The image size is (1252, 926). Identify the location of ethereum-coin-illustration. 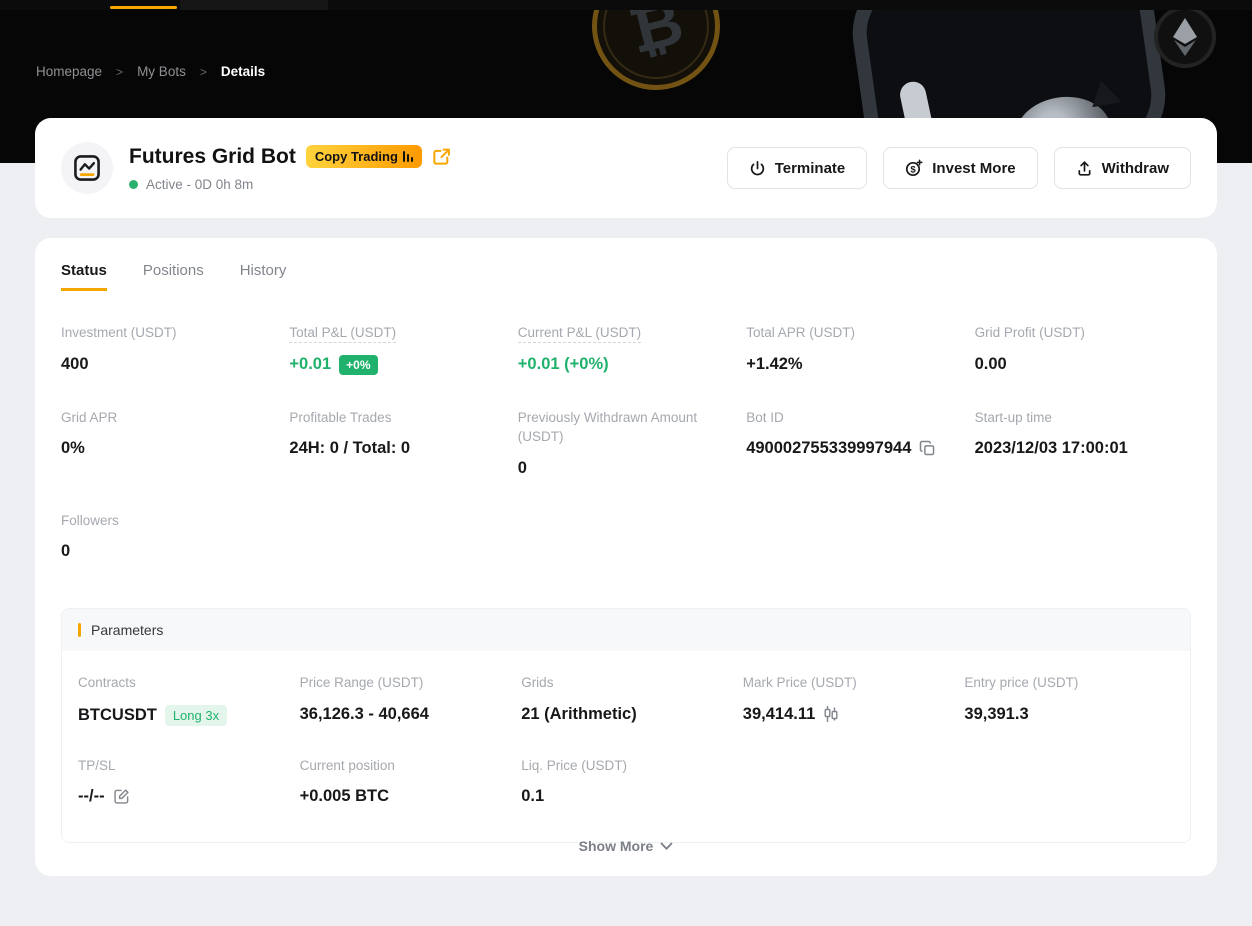
(1185, 37).